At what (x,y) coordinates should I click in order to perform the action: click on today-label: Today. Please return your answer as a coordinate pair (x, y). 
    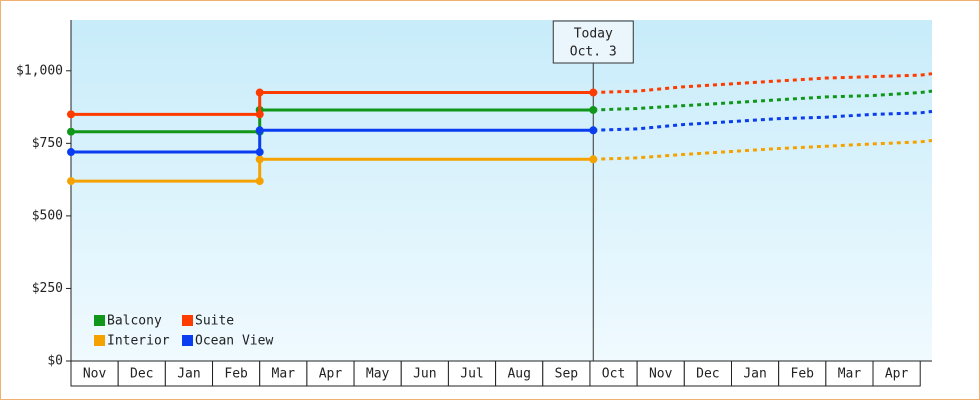
    Looking at the image, I should click on (593, 34).